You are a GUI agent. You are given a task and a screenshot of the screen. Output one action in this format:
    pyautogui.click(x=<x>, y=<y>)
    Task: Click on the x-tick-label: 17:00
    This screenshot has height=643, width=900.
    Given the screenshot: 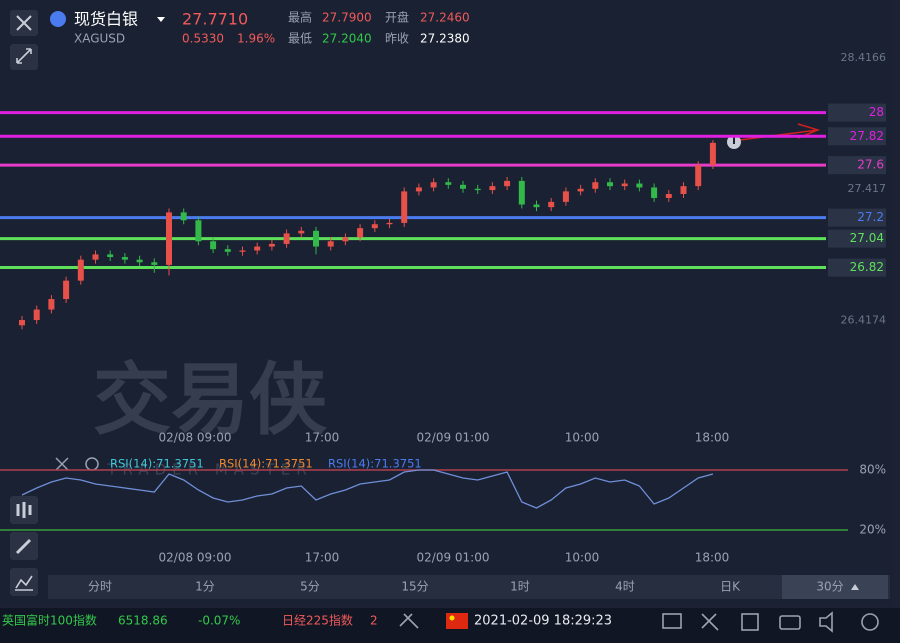 What is the action you would take?
    pyautogui.click(x=322, y=438)
    